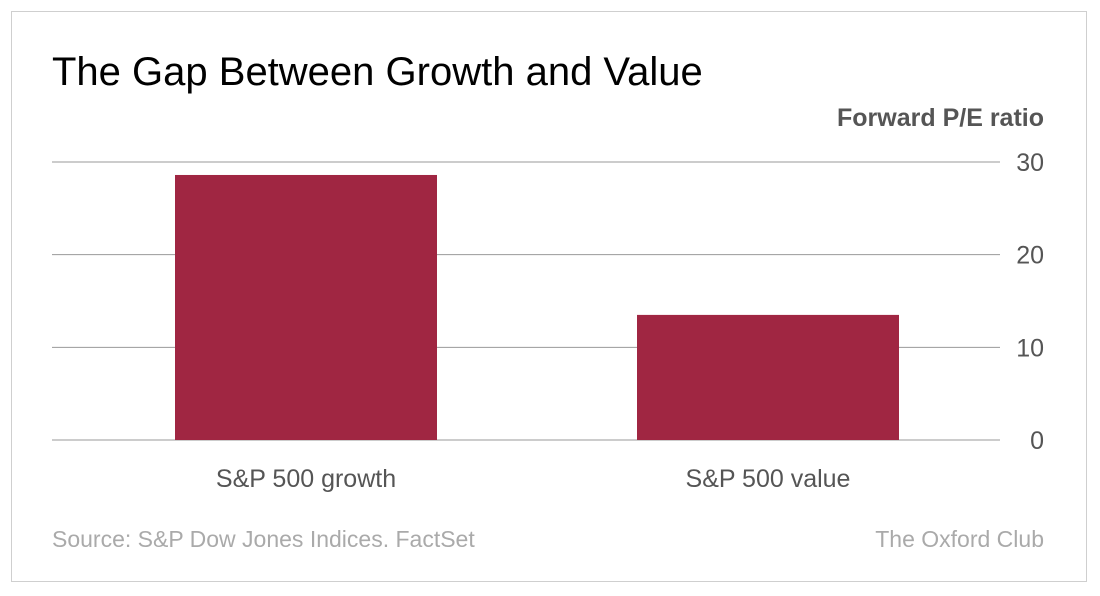 The image size is (1100, 596). What do you see at coordinates (959, 539) in the screenshot?
I see `brand-credit: The Oxford Club` at bounding box center [959, 539].